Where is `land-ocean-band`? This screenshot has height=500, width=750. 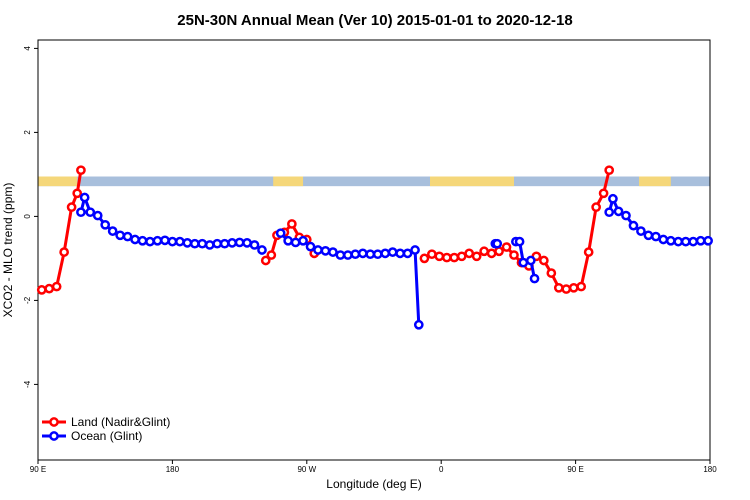 land-ocean-band is located at coordinates (374, 181).